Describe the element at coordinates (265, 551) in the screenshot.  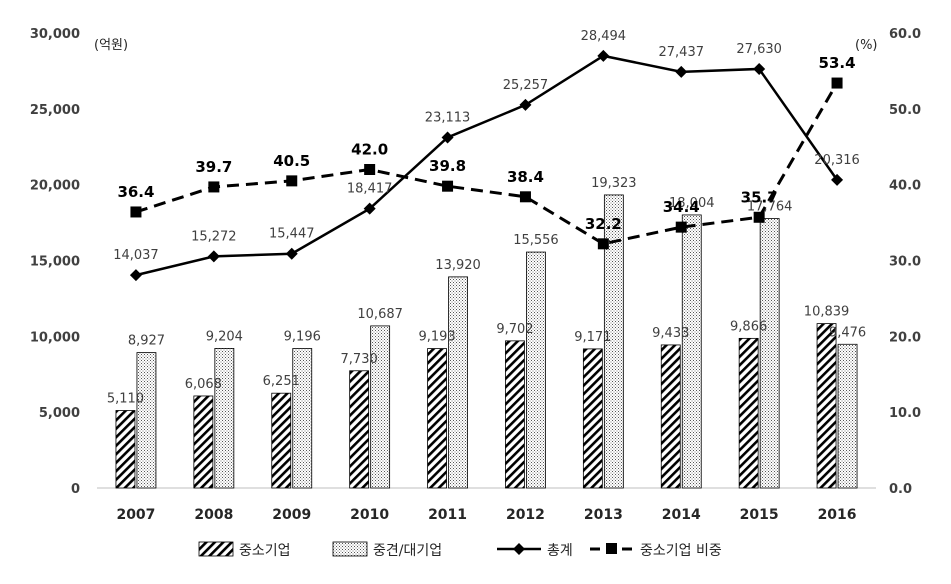
I see `legend-label-sme: 중소기업` at that location.